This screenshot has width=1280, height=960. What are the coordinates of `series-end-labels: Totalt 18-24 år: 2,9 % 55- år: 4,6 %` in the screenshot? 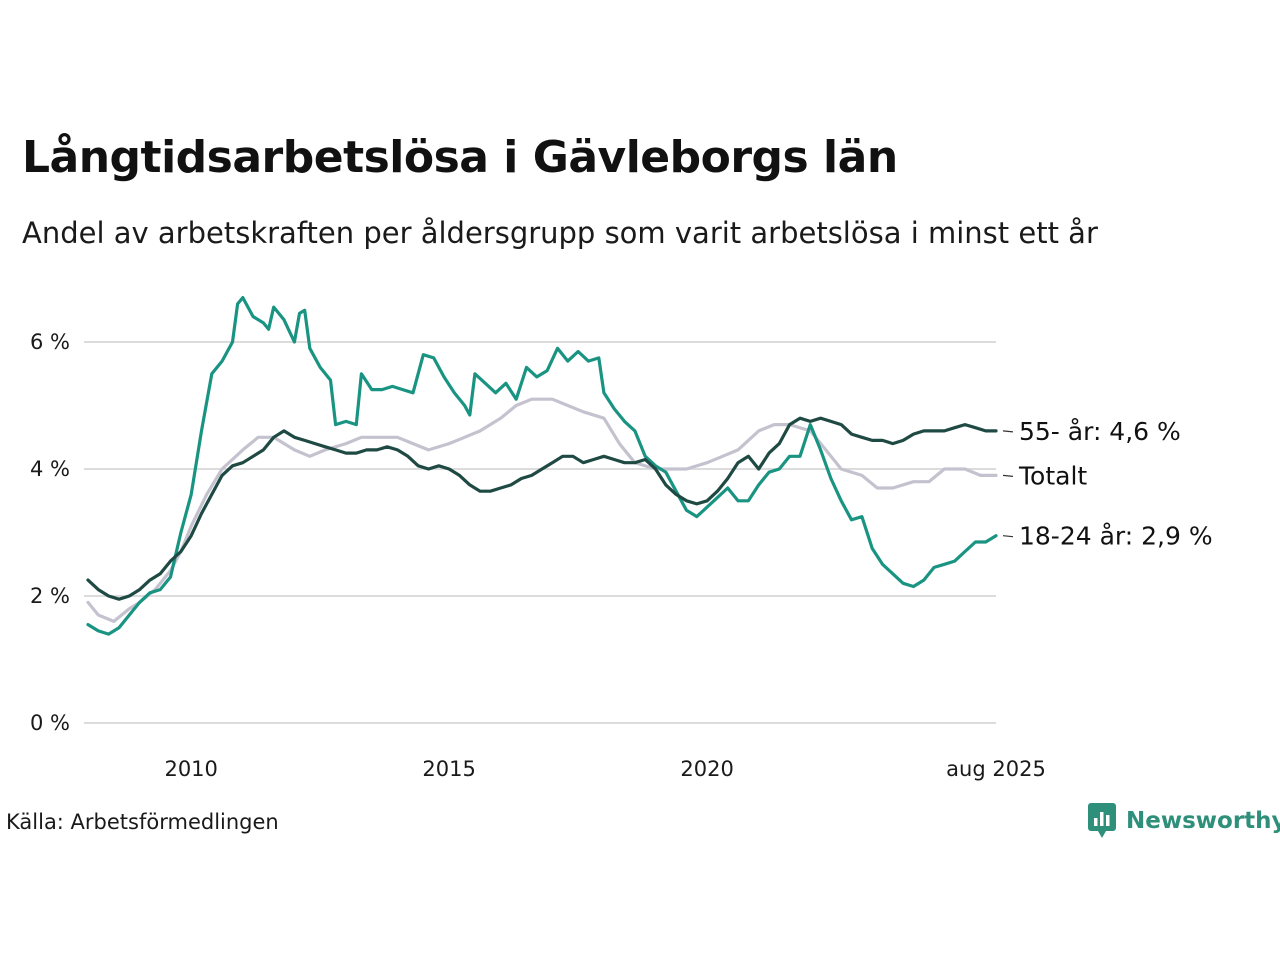 It's located at (1107, 484).